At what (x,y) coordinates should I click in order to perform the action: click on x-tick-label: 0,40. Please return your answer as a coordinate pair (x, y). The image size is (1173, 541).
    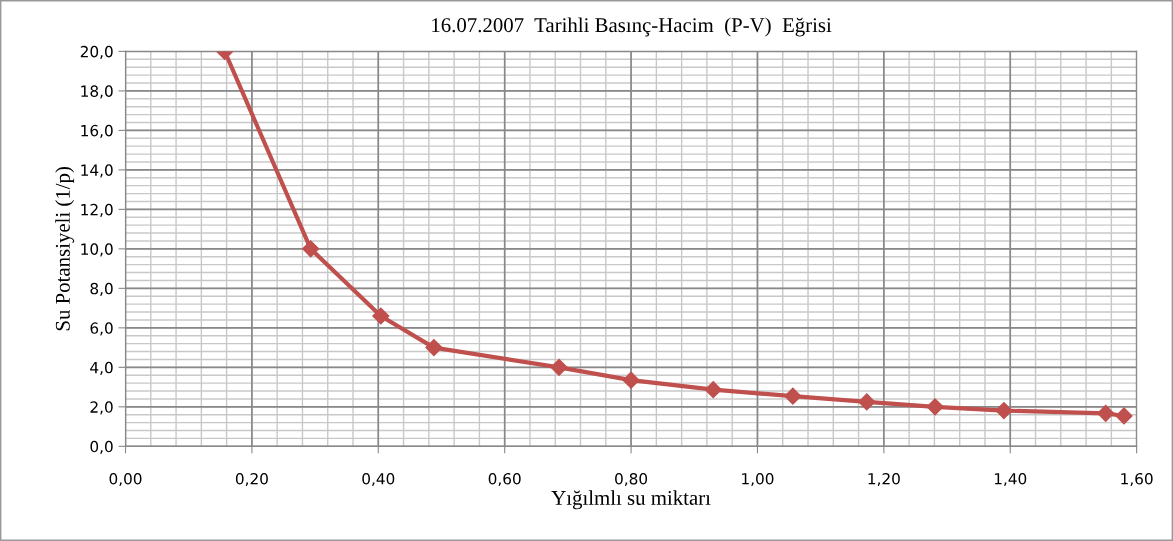
    Looking at the image, I should click on (378, 479).